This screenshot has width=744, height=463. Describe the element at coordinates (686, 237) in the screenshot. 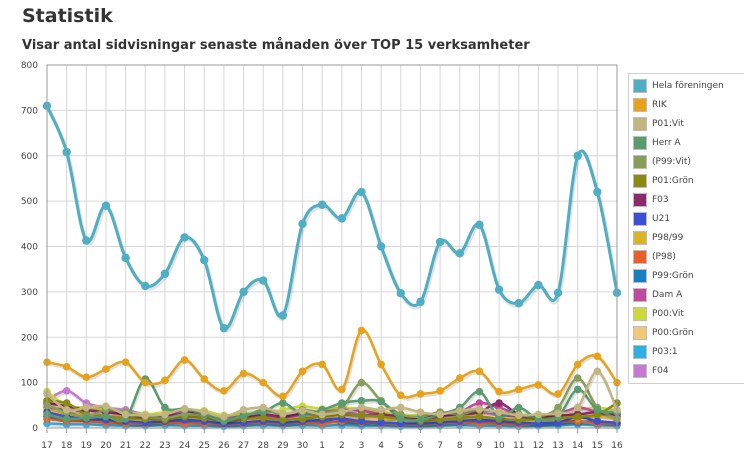

I see `legend-item-p98-99: P98/99` at that location.